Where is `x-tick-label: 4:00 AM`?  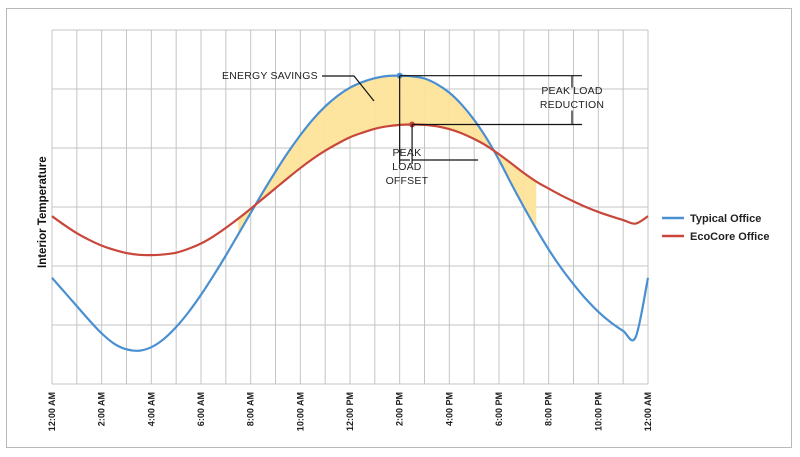
x-tick-label: 4:00 AM is located at coordinates (151, 409).